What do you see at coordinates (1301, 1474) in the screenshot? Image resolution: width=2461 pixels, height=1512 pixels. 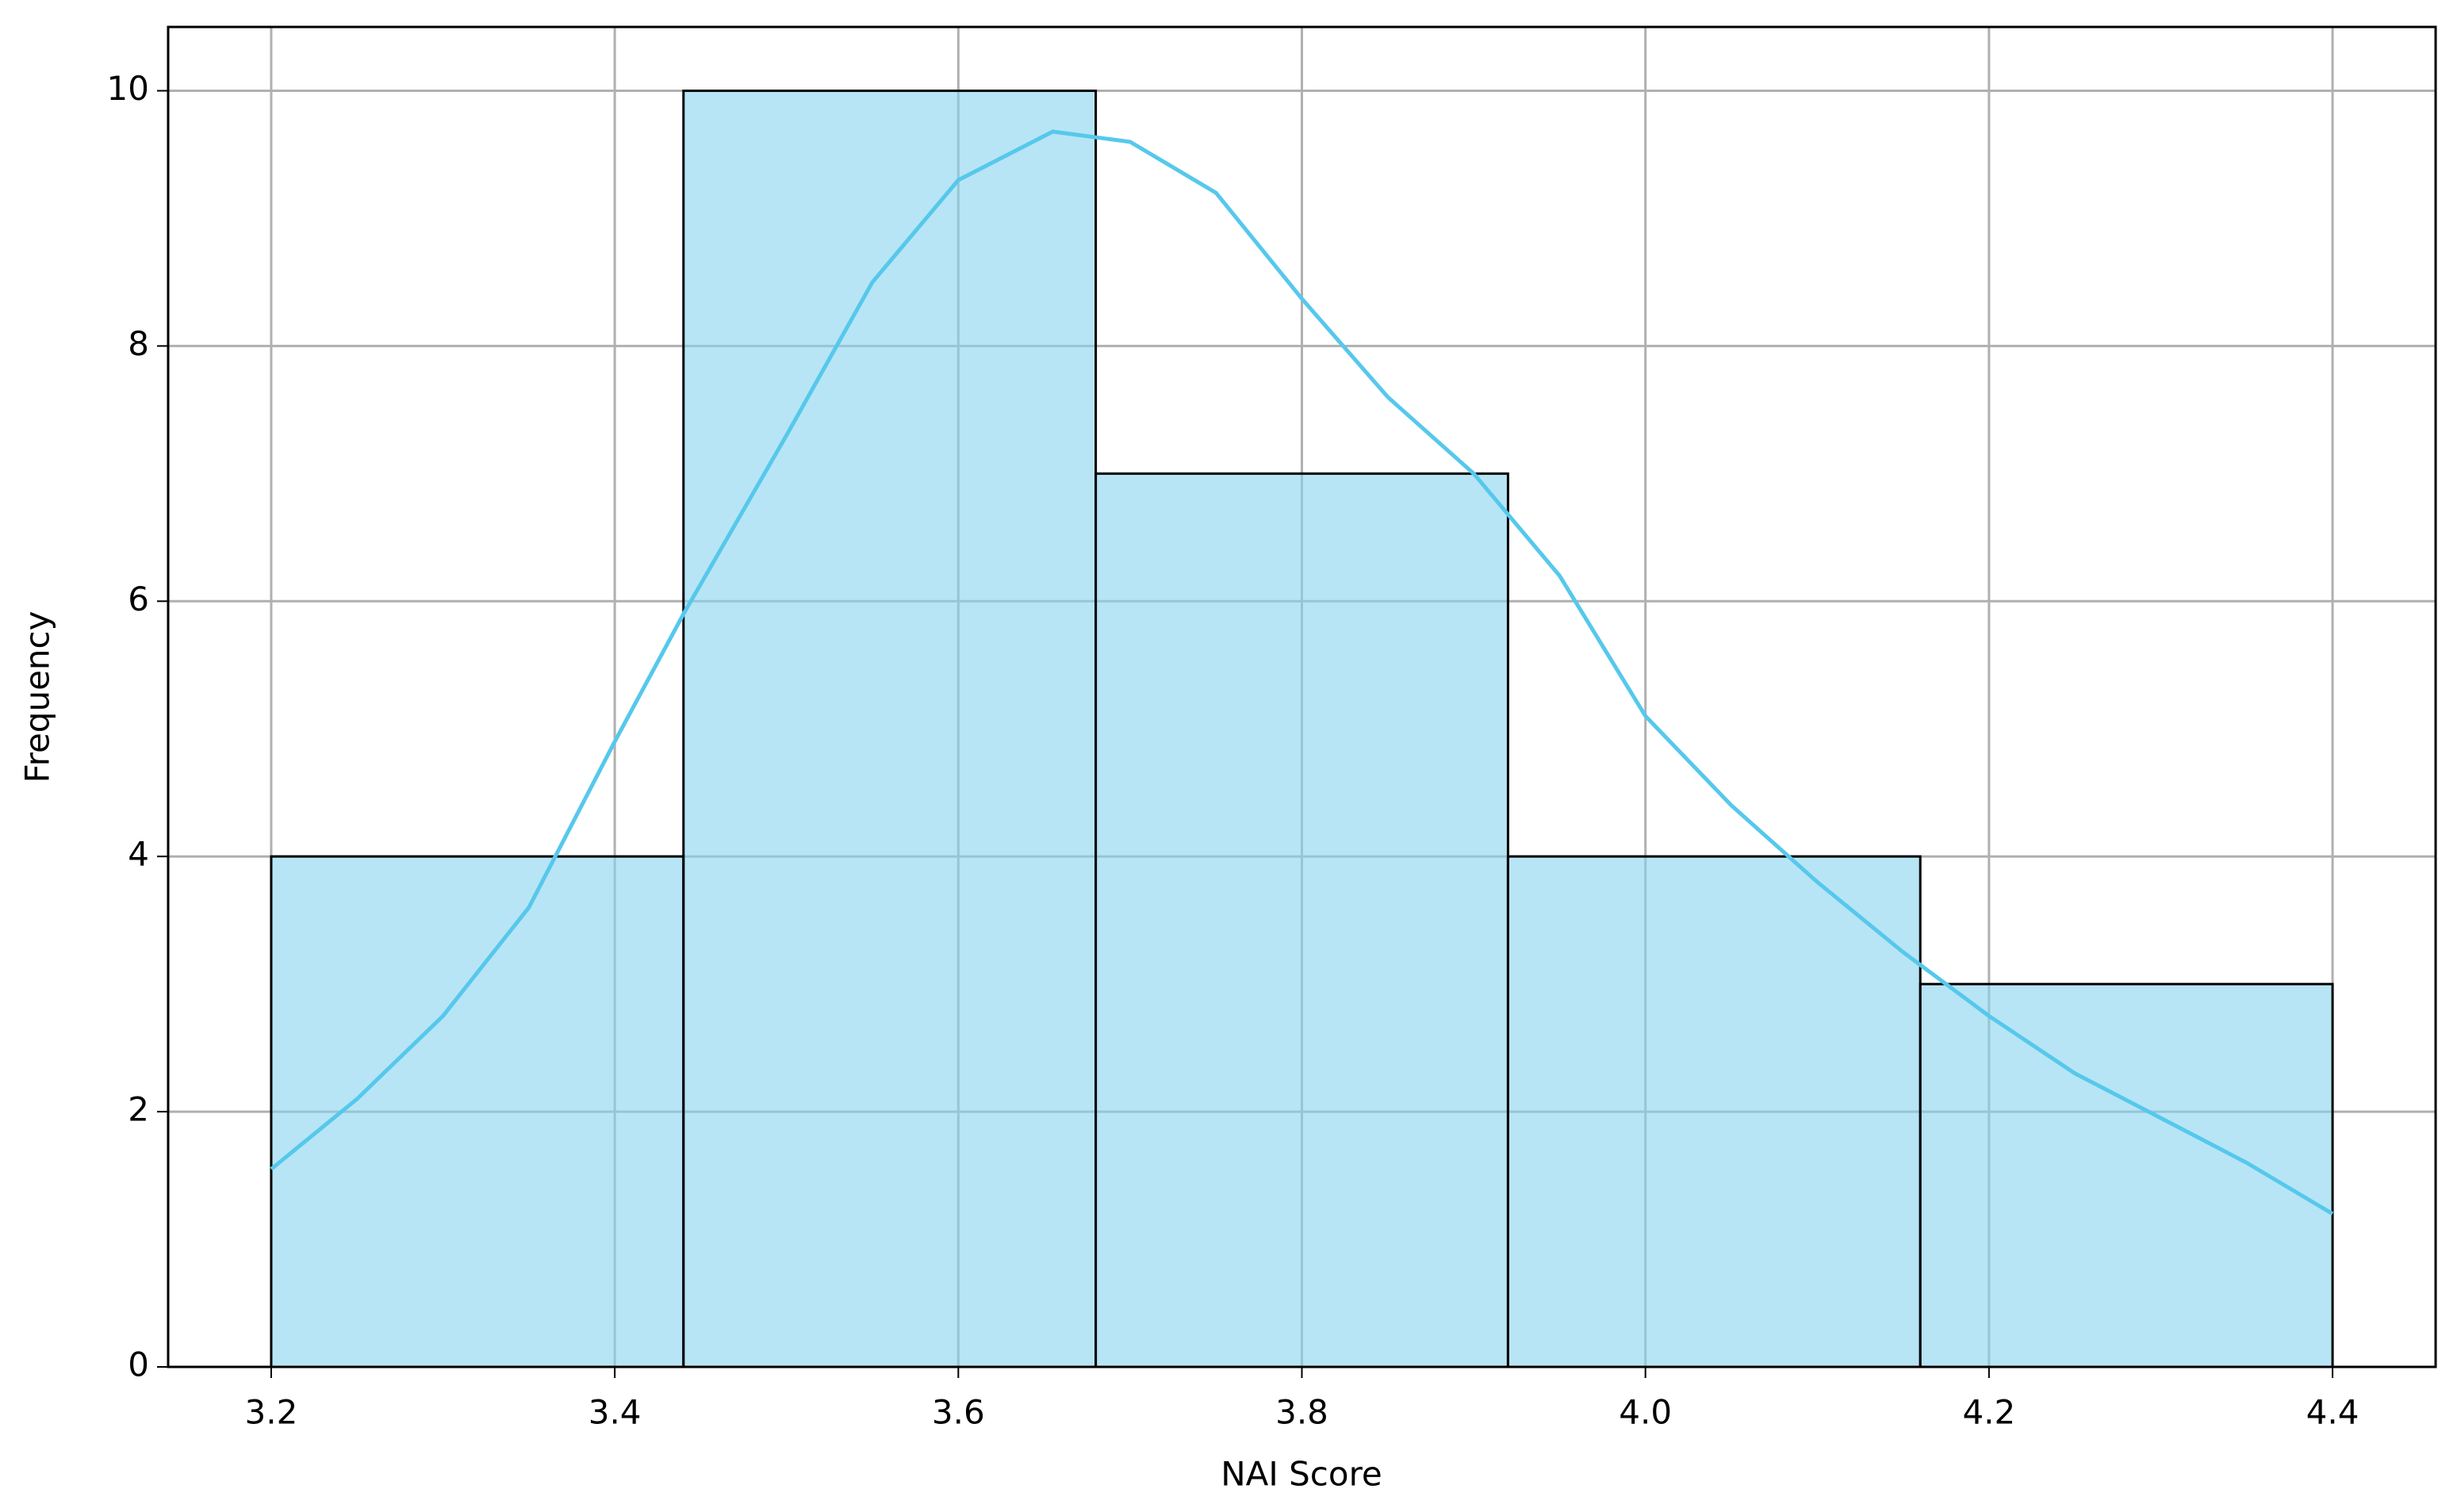 I see `x-axis-label: NAI Score` at bounding box center [1301, 1474].